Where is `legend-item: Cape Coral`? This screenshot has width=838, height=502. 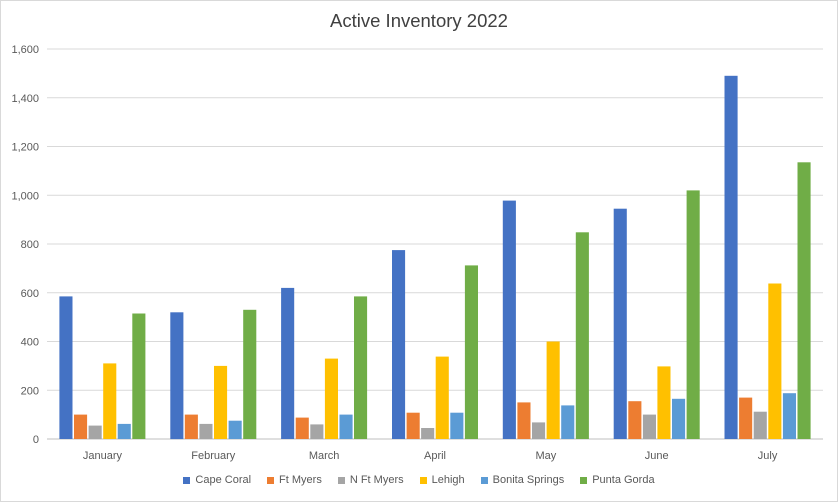
legend-item: Cape Coral is located at coordinates (217, 480).